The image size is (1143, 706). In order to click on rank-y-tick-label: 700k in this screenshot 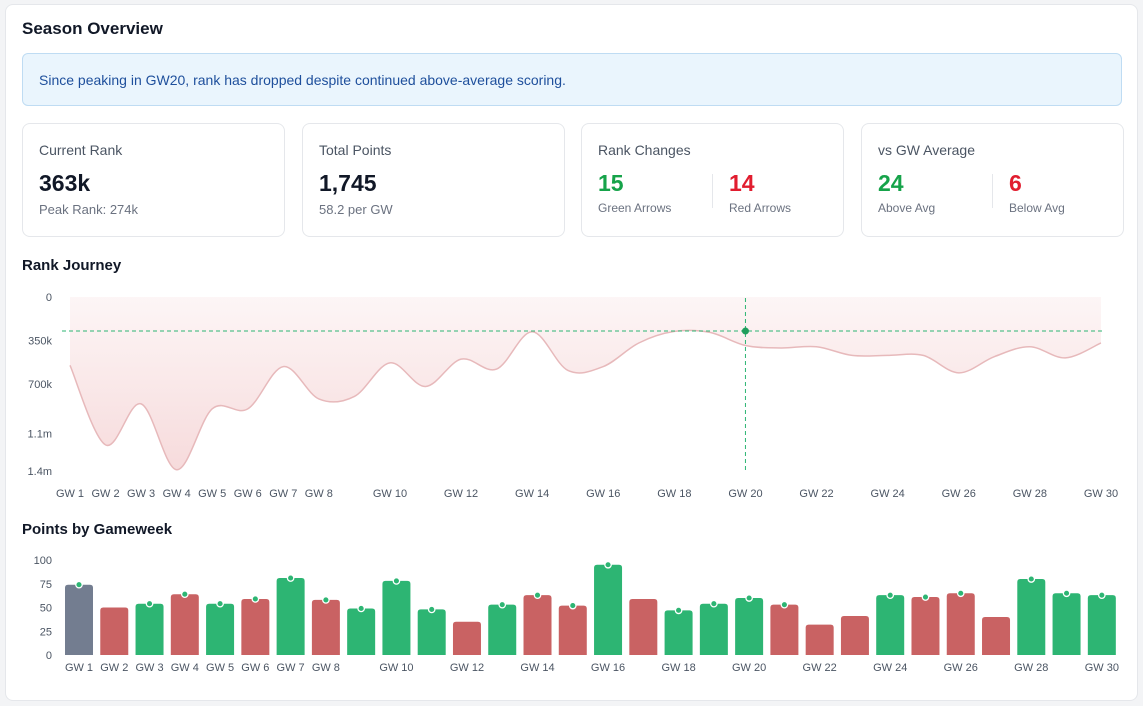, I will do `click(40, 385)`.